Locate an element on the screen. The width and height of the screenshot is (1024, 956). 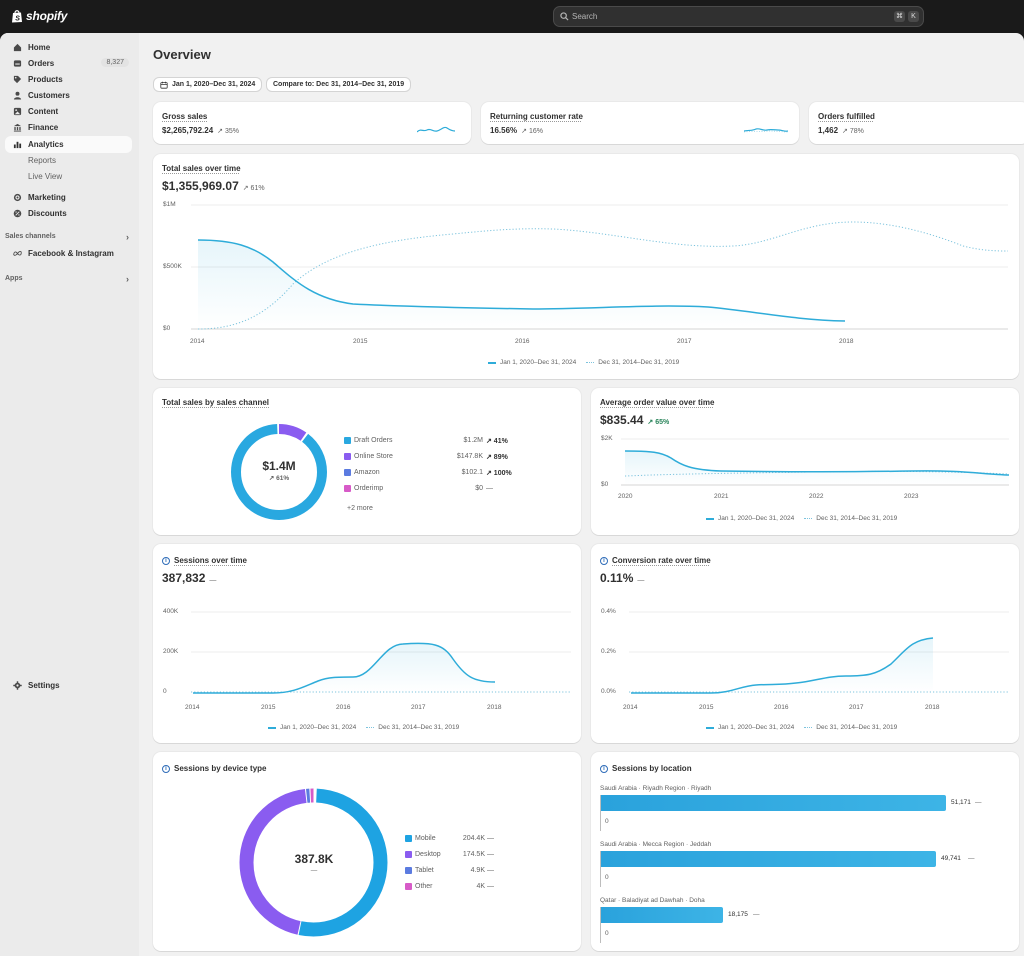
kpi-card-orders-fulfilled: Orders fulfilled 1,462 ↗ 78% is located at coordinates (916, 123).